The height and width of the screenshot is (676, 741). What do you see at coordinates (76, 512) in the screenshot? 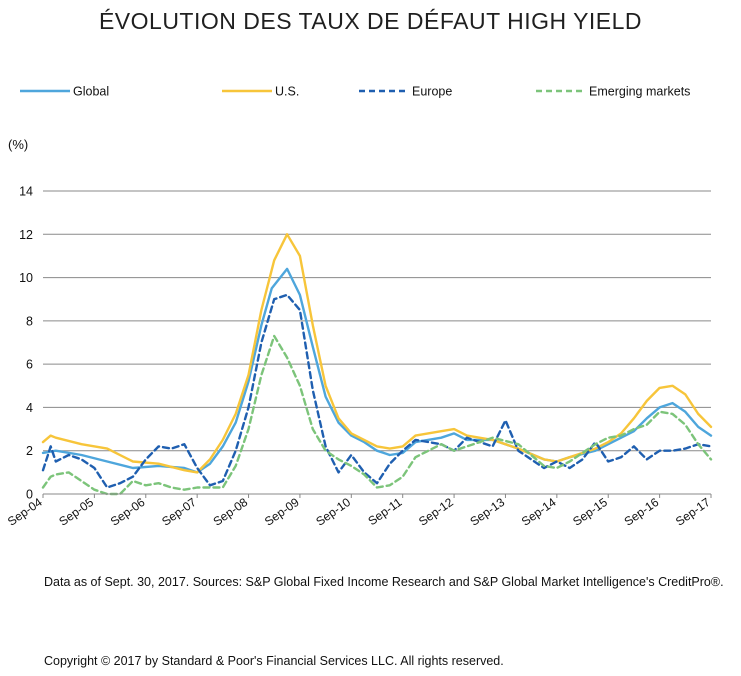
I see `x-tick-label: Sep-05` at bounding box center [76, 512].